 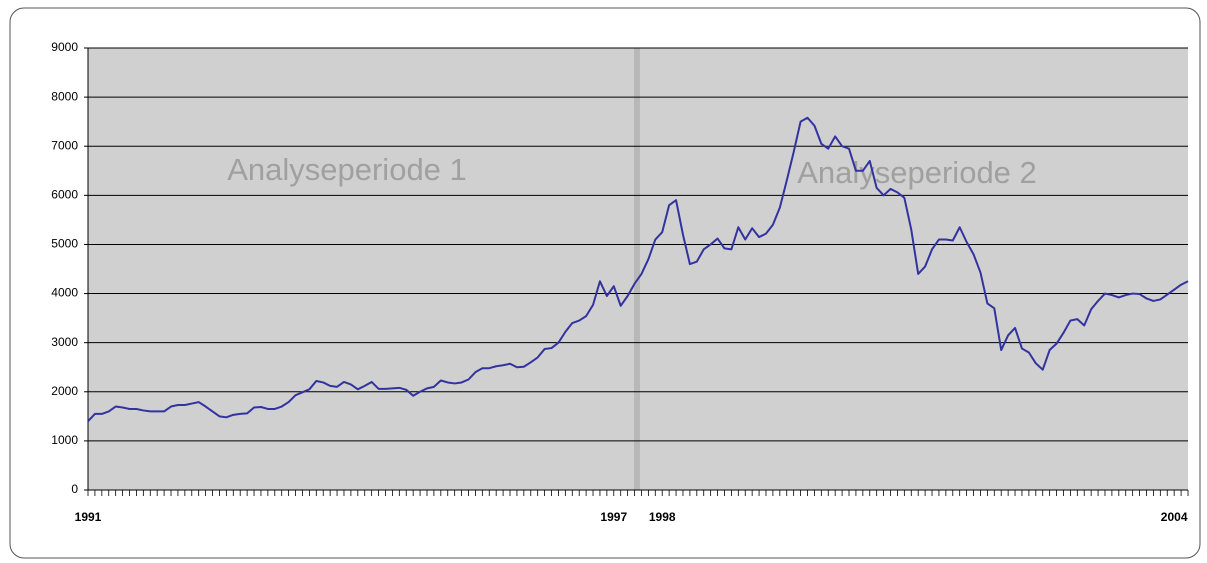 What do you see at coordinates (74, 489) in the screenshot?
I see `y-tick-label: 0` at bounding box center [74, 489].